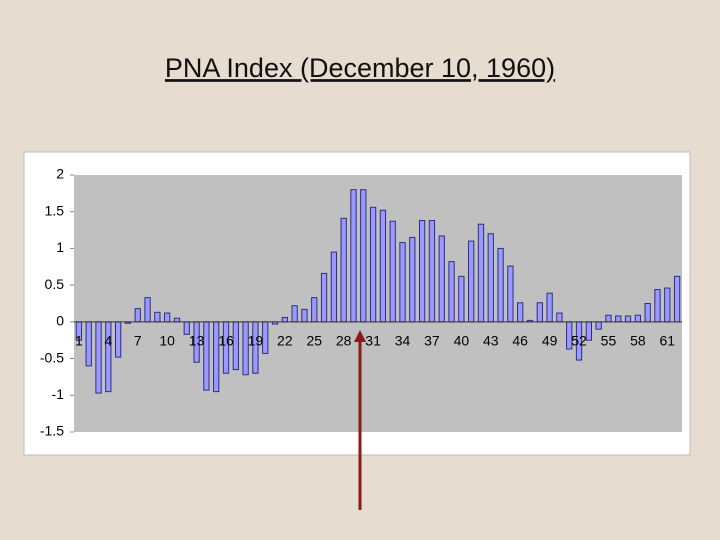  What do you see at coordinates (609, 341) in the screenshot?
I see `x-tick-label: 55` at bounding box center [609, 341].